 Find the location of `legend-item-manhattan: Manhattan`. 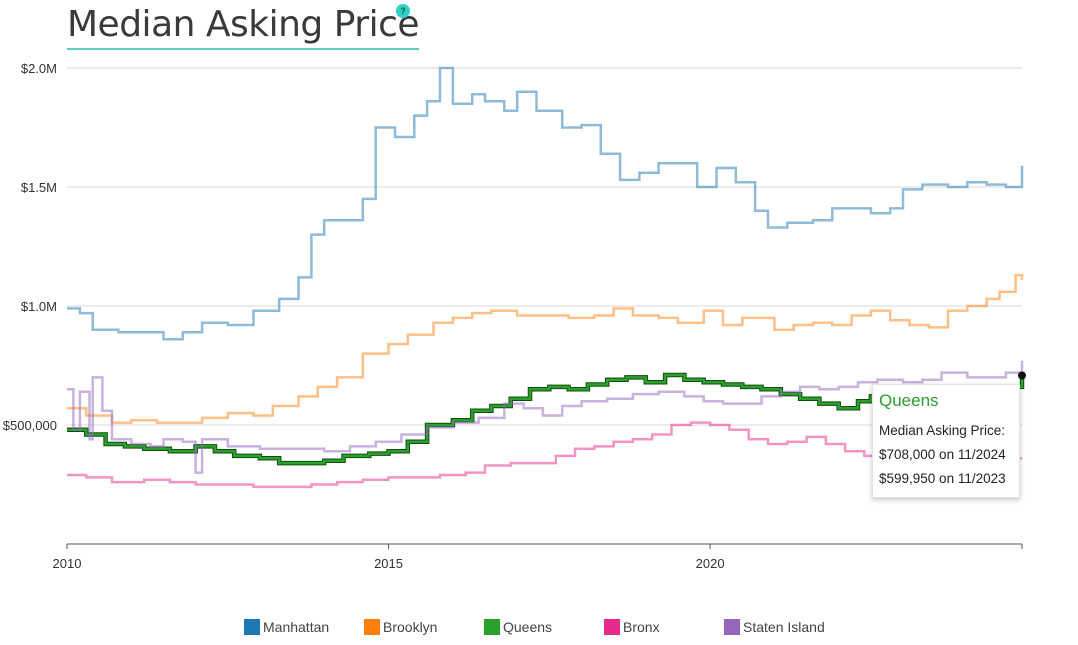

legend-item-manhattan: Manhattan is located at coordinates (286, 627).